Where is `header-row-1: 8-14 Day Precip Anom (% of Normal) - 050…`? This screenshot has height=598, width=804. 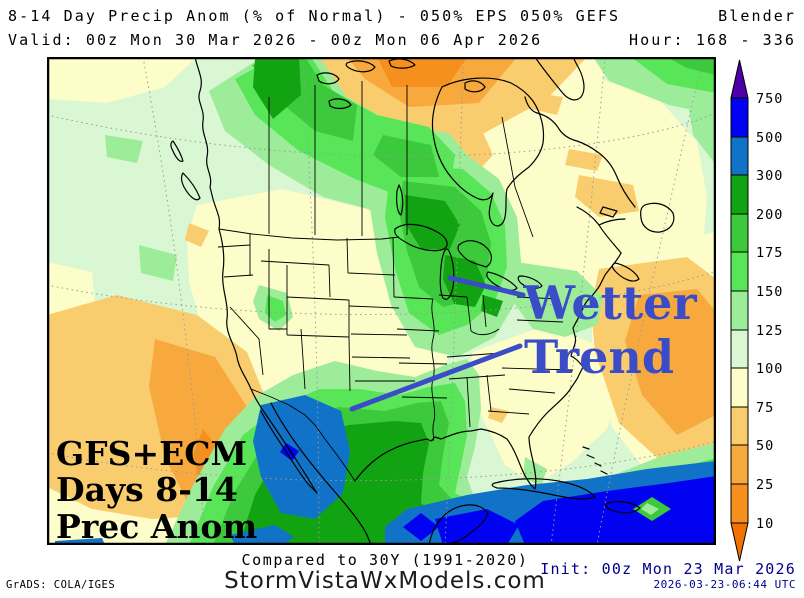
header-row-1: 8-14 Day Precip Anom (% of Normal) - 050… is located at coordinates (402, 16).